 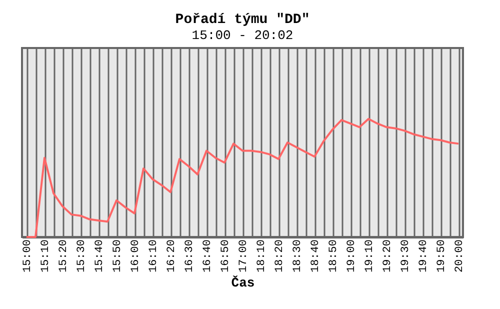 What do you see at coordinates (424, 256) in the screenshot?
I see `x-tick-label: 19:40` at bounding box center [424, 256].